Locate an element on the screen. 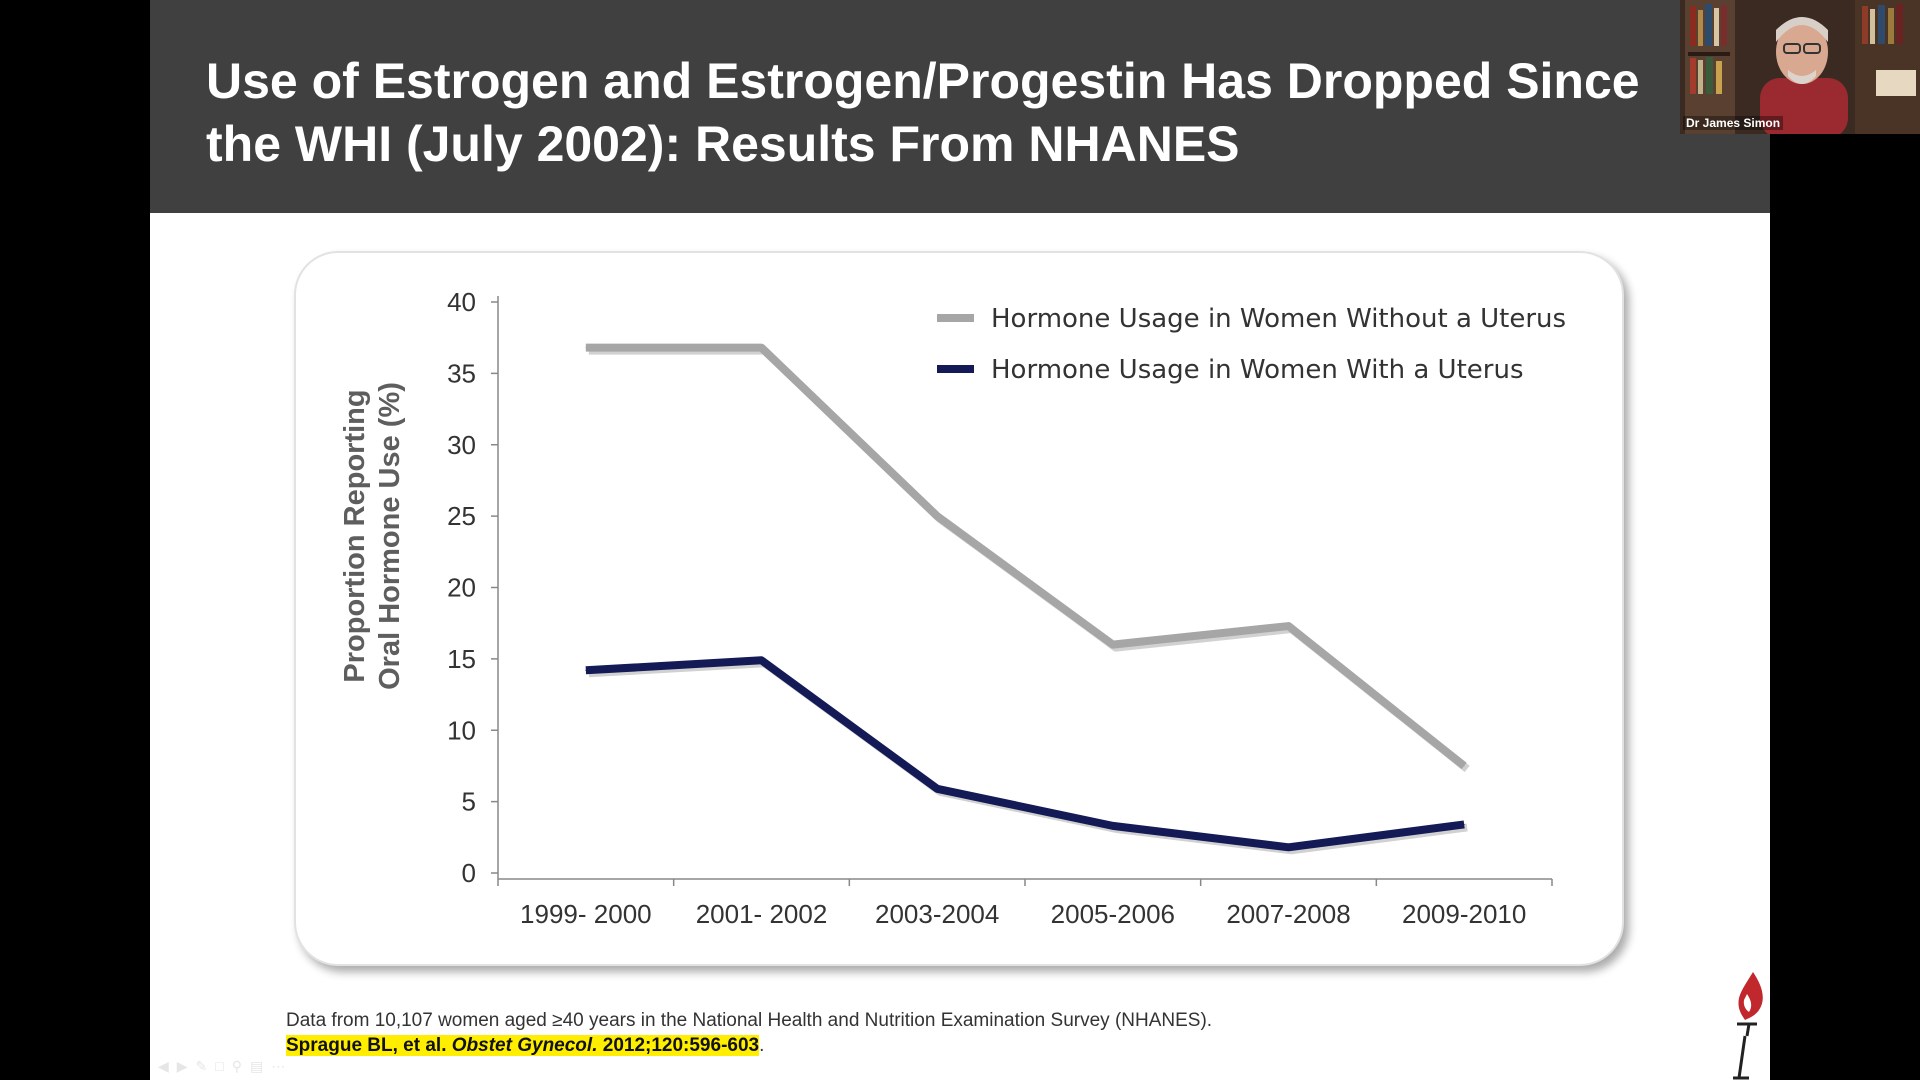 The image size is (1920, 1080). y-tick-label: 20 is located at coordinates (461, 588).